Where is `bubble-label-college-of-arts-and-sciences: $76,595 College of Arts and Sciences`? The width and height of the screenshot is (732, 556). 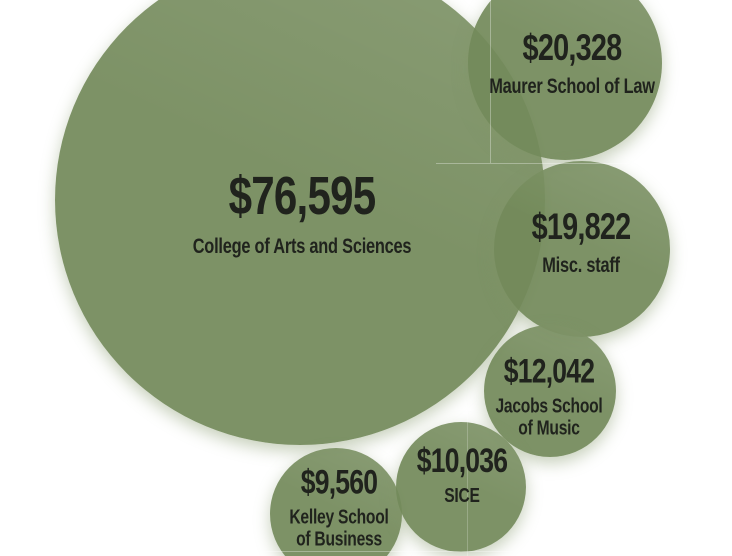
bubble-label-college-of-arts-and-sciences: $76,595 College of Arts and Sciences is located at coordinates (302, 214).